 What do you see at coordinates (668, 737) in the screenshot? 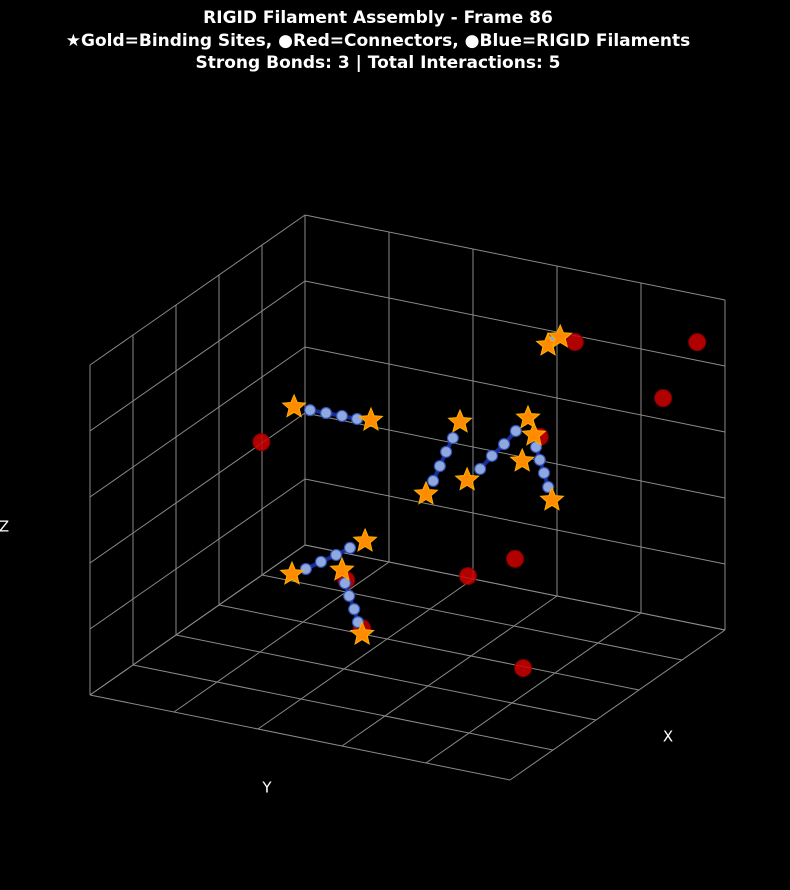
I see `x-axis-label: X` at bounding box center [668, 737].